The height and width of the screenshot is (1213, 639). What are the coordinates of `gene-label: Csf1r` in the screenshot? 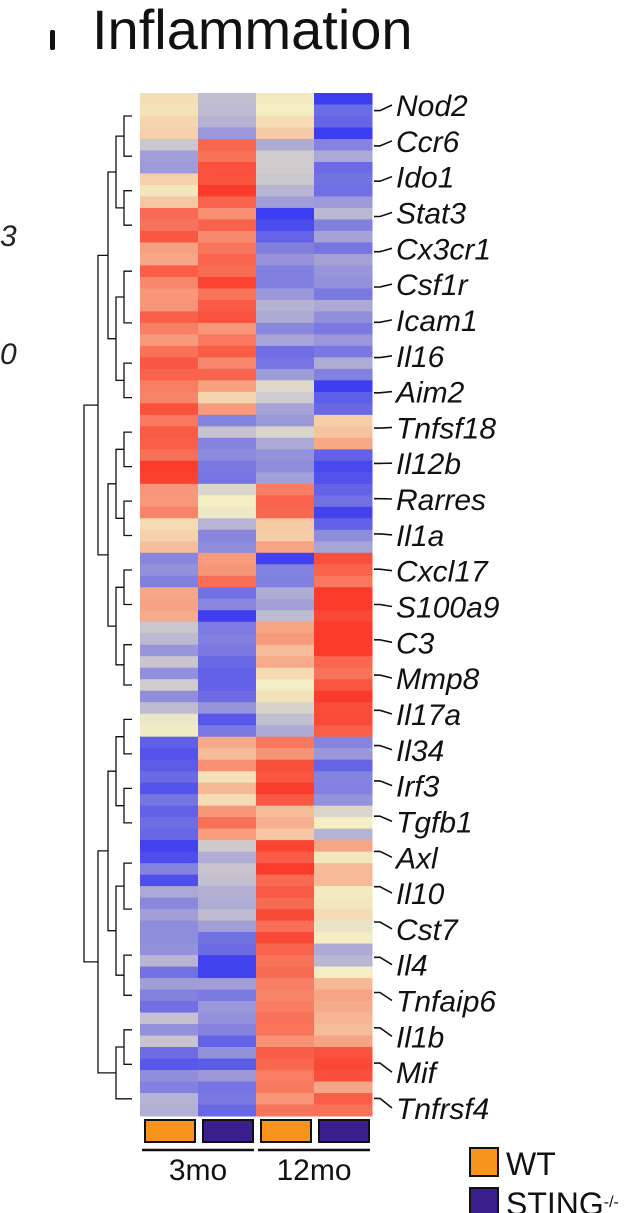 It's located at (432, 285).